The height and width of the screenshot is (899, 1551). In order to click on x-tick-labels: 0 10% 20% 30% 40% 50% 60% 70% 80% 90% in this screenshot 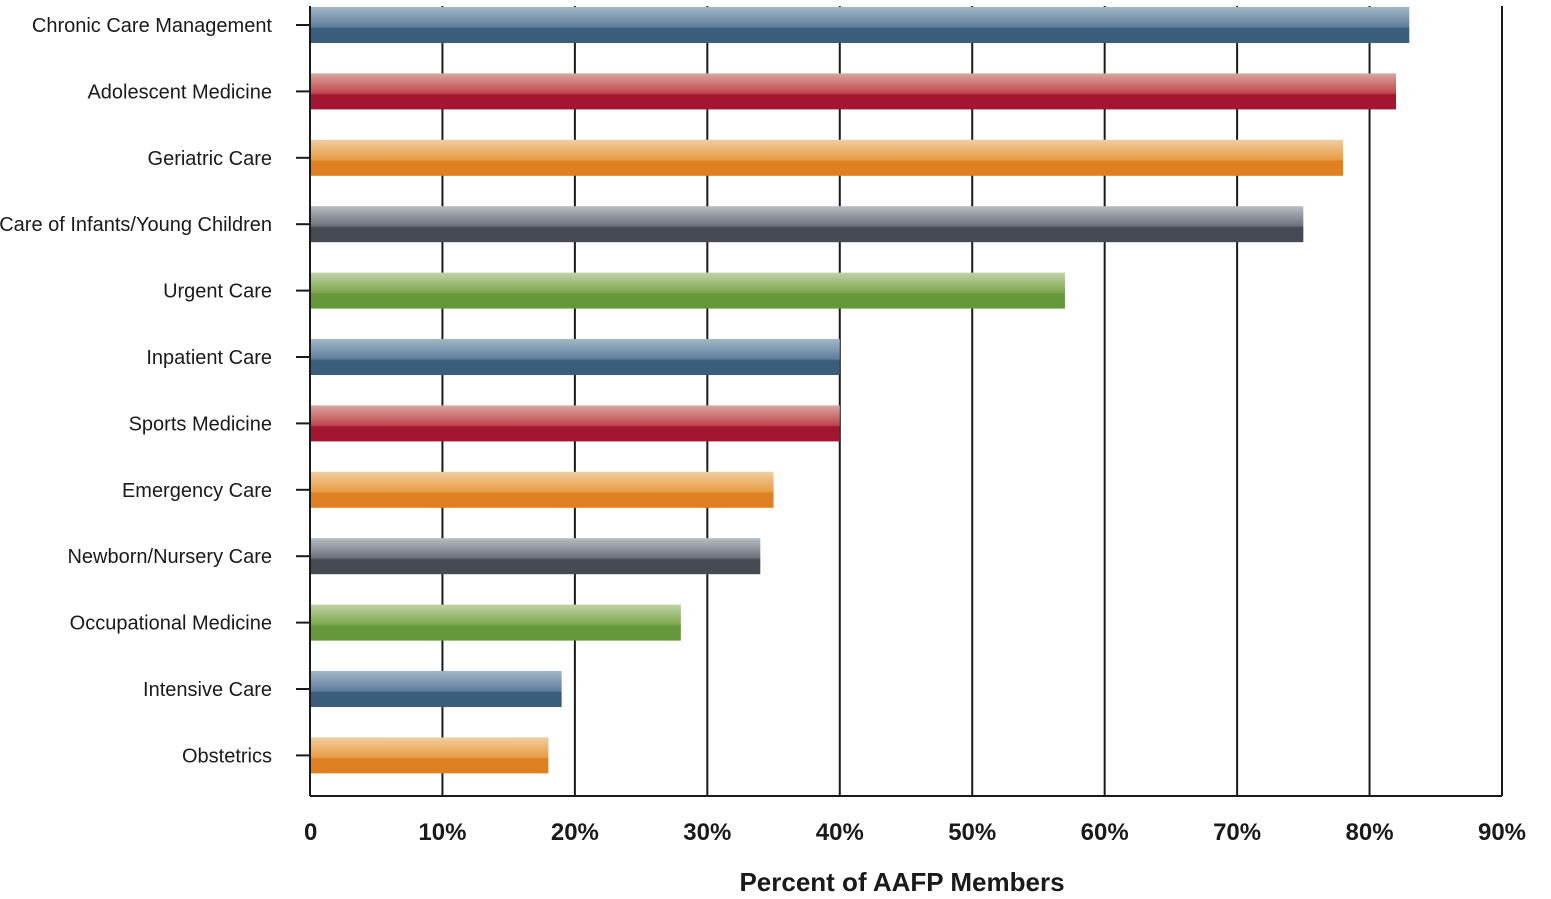, I will do `click(915, 832)`.